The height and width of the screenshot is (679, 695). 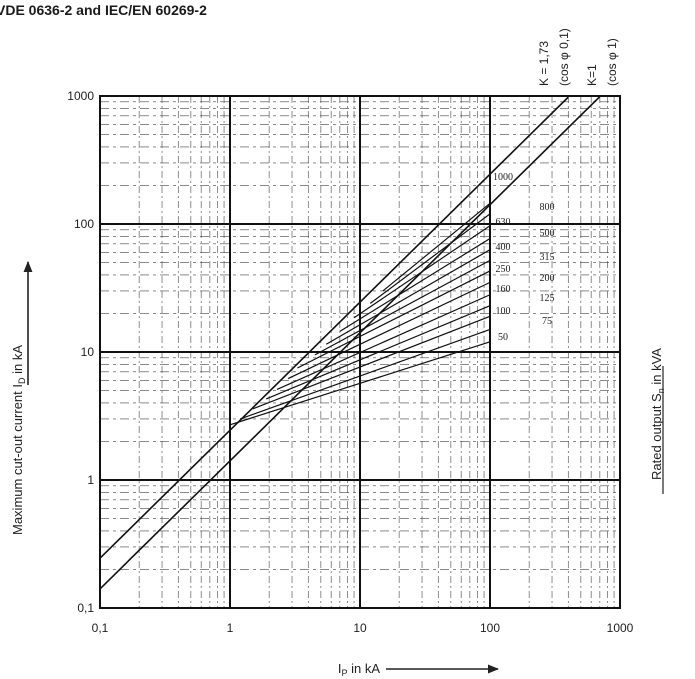 I want to click on k-label: K = 1,73, so click(x=544, y=63).